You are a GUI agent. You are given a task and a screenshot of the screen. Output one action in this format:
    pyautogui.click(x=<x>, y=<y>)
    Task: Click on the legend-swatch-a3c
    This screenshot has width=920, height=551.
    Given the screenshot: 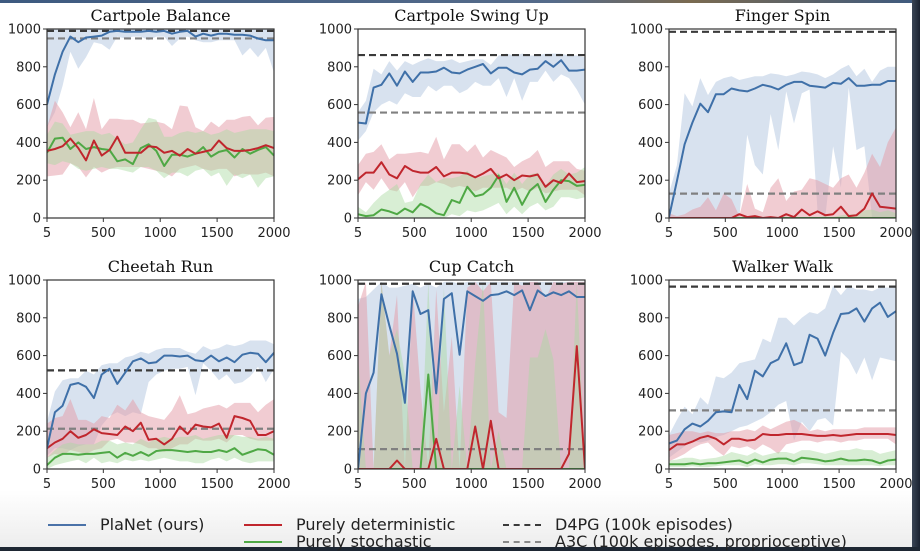 What is the action you would take?
    pyautogui.click(x=522, y=541)
    